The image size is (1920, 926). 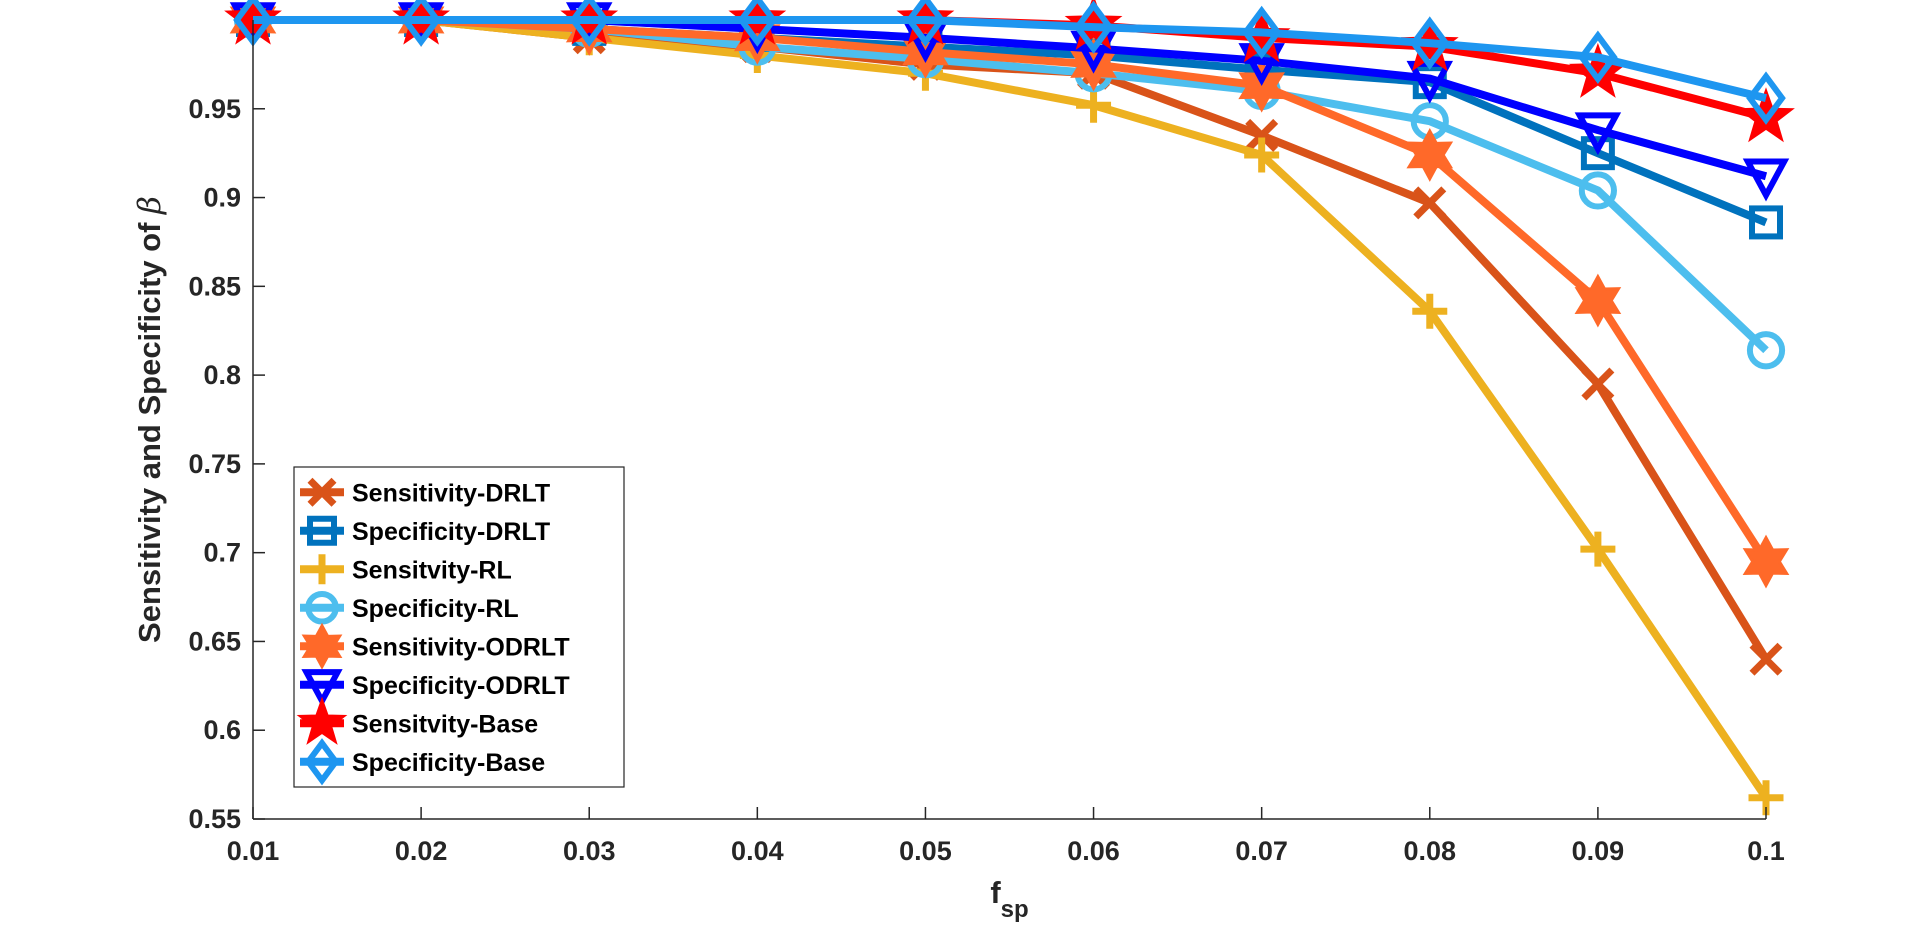 I want to click on x-axis-ticks: 0.01 0.02 0.03 0.04 0.05 0.06 0.07 0.08 0.09 0.1, so click(x=1006, y=836).